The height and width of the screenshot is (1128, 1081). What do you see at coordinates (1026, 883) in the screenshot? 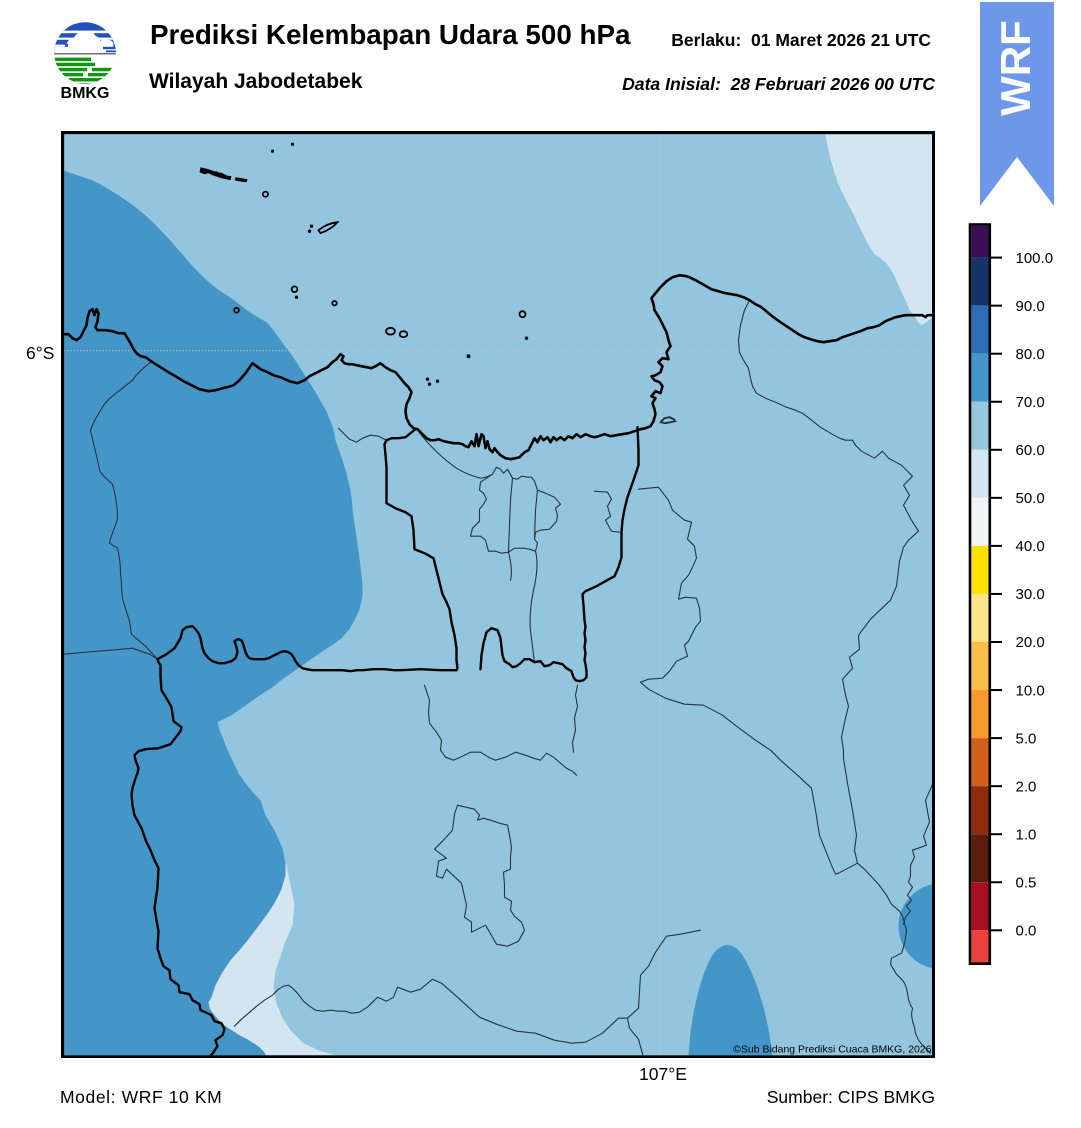
I see `svg-text: 0.5` at bounding box center [1026, 883].